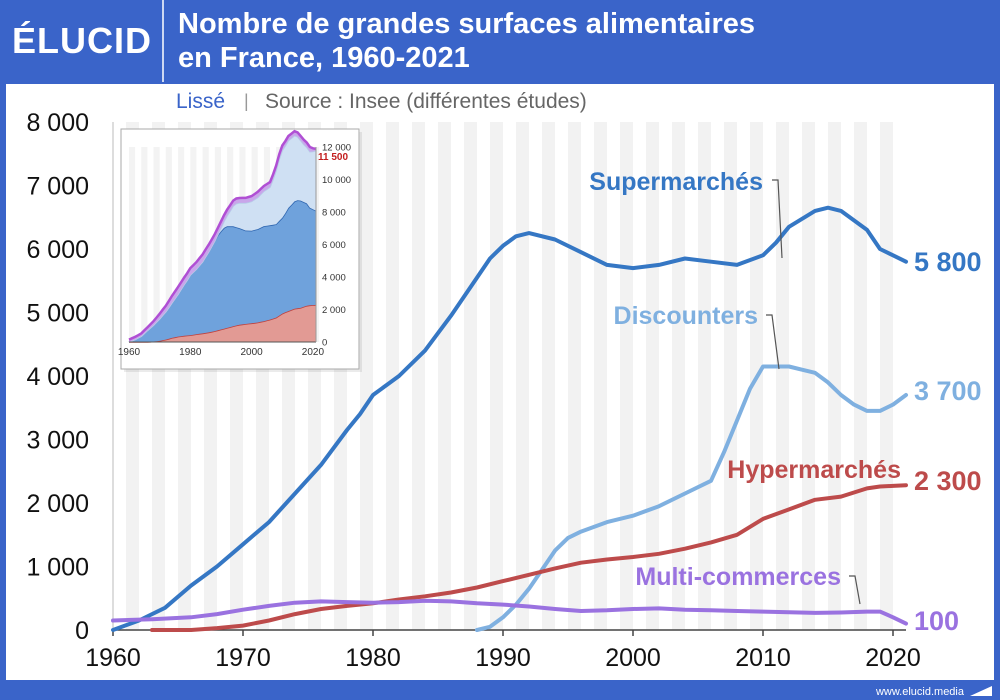  What do you see at coordinates (82, 40) in the screenshot?
I see `brand-logo: ÉLUCID` at bounding box center [82, 40].